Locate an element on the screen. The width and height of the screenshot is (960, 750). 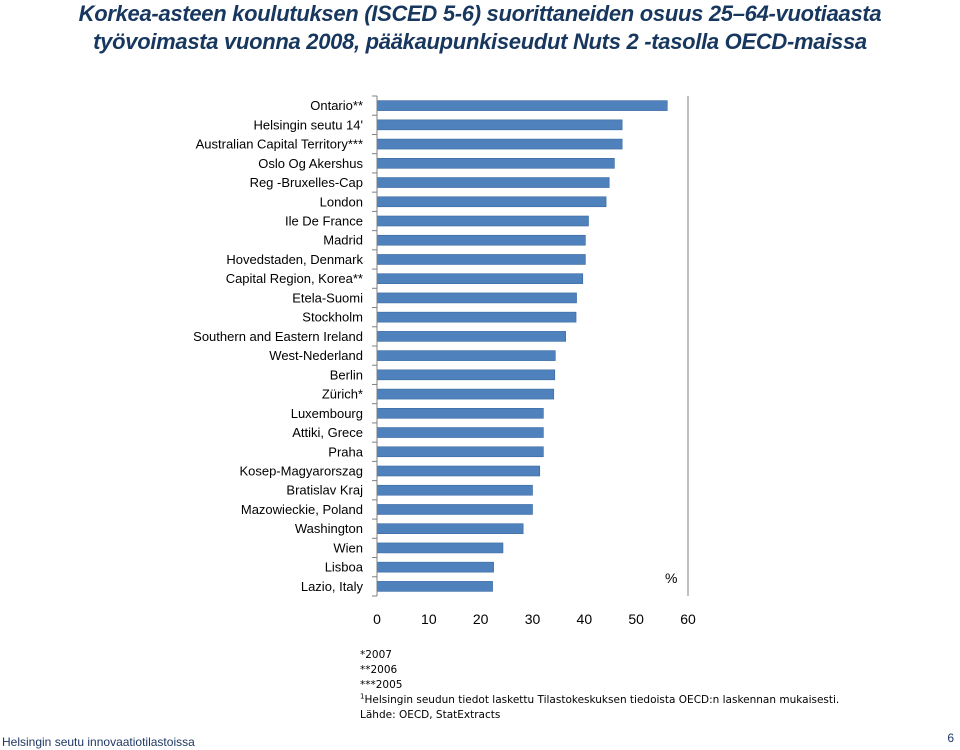
bar-southern-and-eastern-ireland is located at coordinates (471, 336).